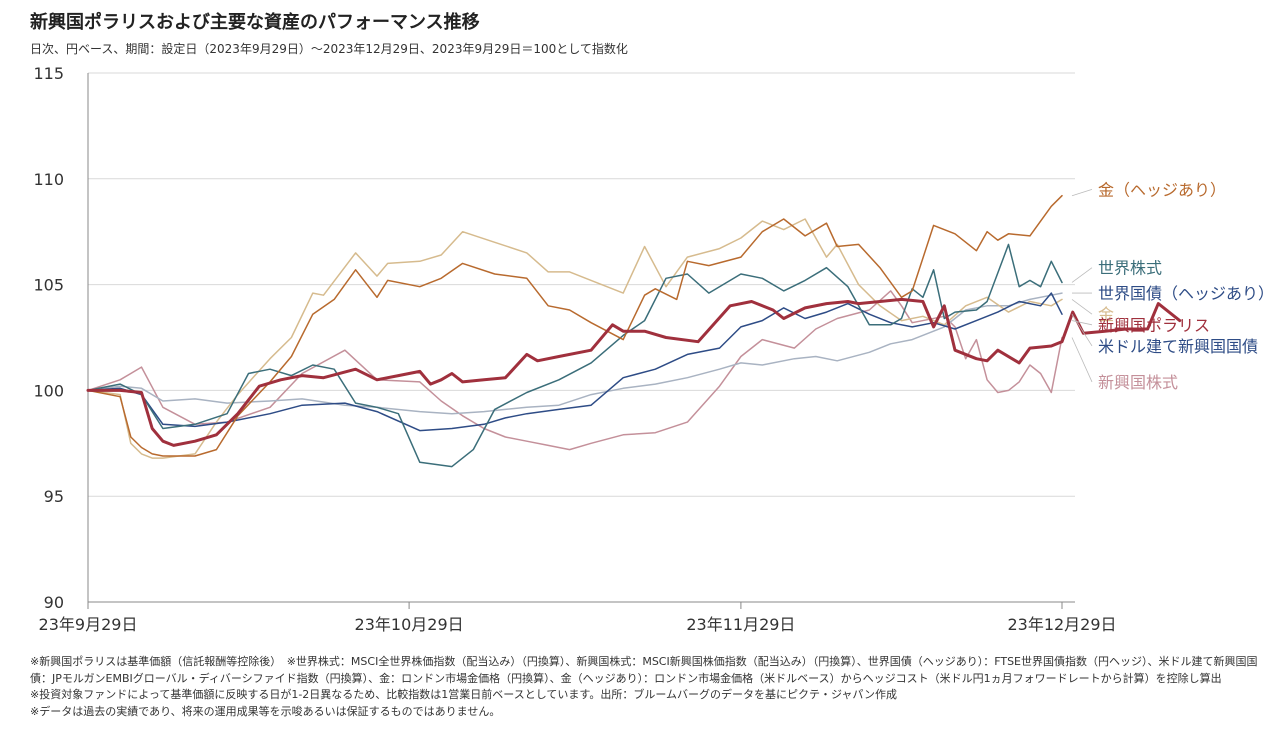 The image size is (1280, 736). I want to click on x-axis: 23年9月29日 23年10月29日 23年11月29日 23年12月29日, so click(578, 617).